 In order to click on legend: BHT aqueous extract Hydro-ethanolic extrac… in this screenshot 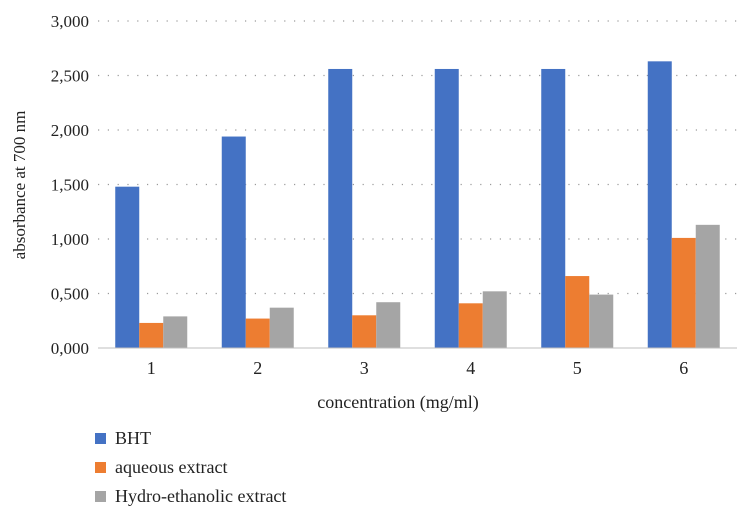, I will do `click(190, 467)`.